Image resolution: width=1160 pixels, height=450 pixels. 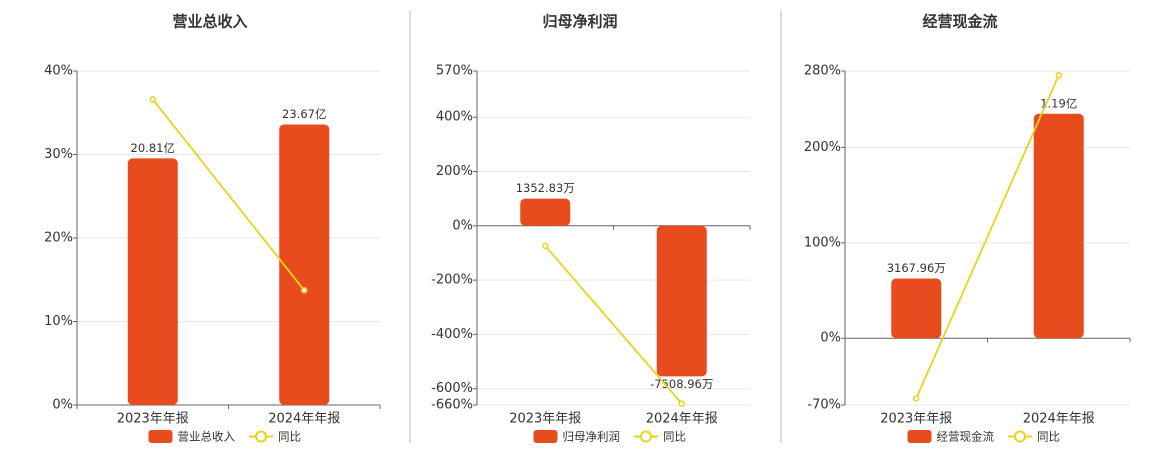 I want to click on legend-label: 归母净利润, so click(x=592, y=437).